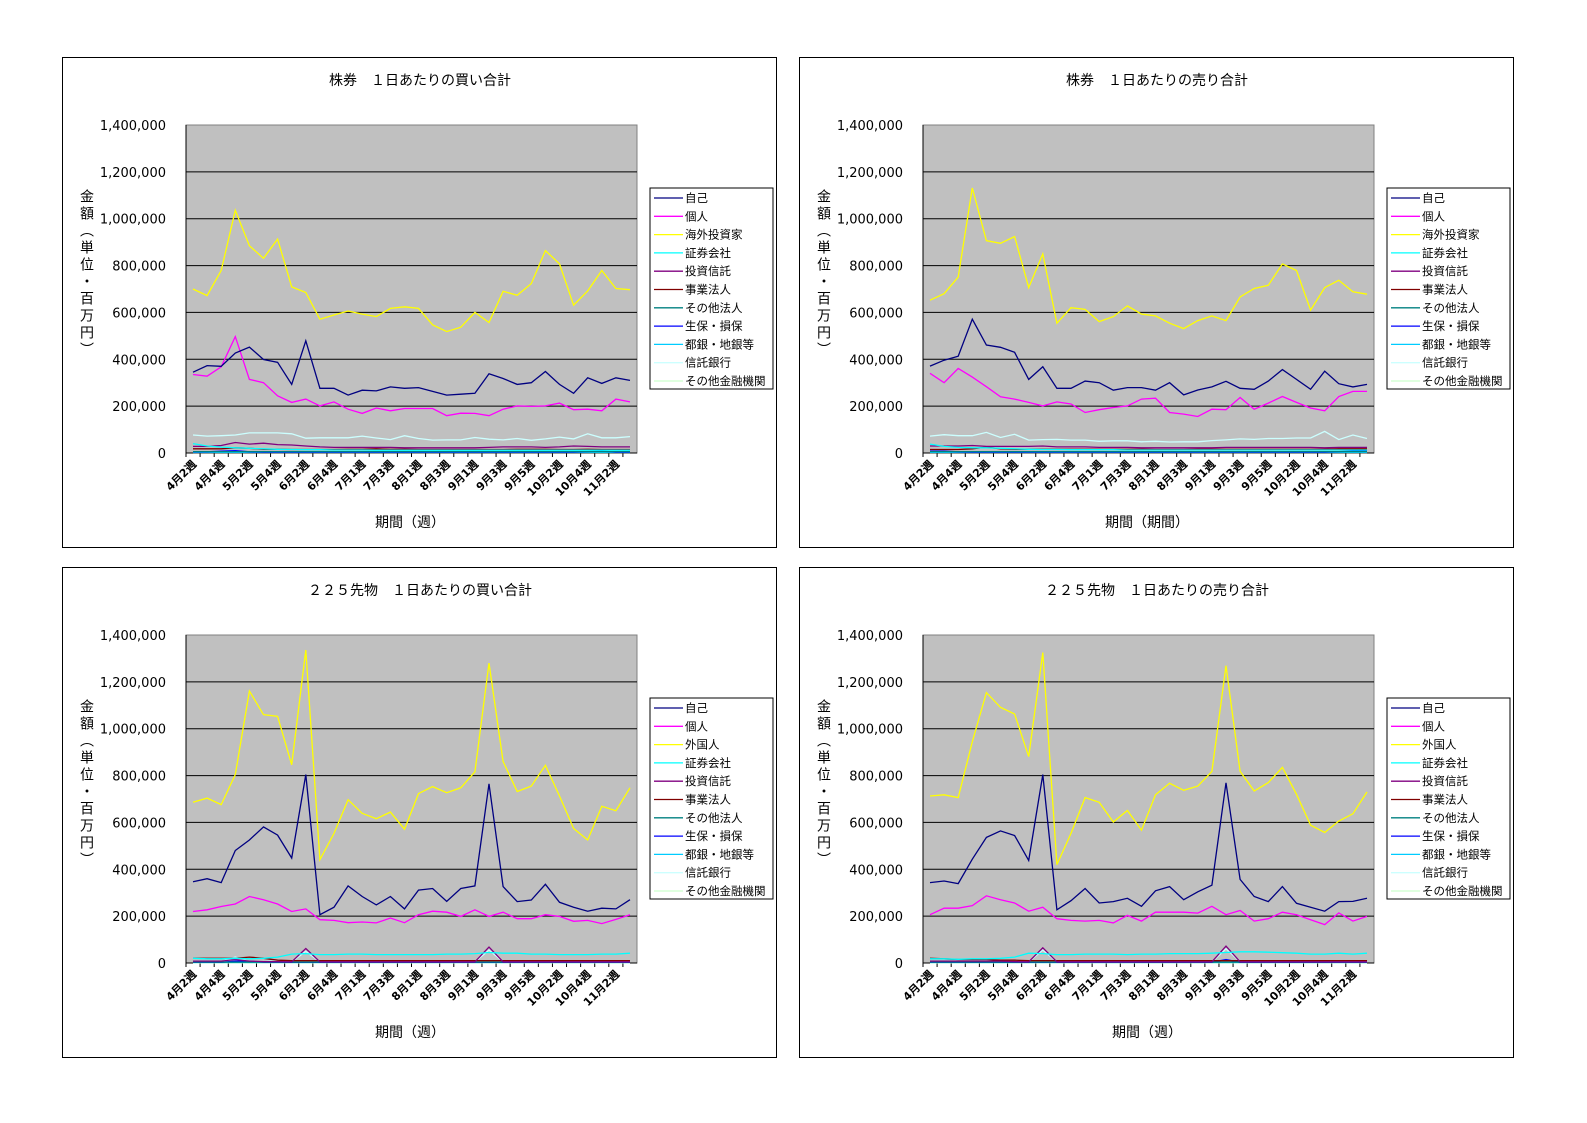  What do you see at coordinates (1157, 591) in the screenshot?
I see `chart-title: ２２５先物 １日あたりの売り合計` at bounding box center [1157, 591].